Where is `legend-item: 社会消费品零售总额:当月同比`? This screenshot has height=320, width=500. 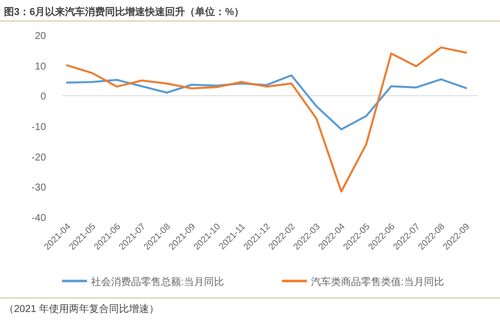
legend-item: 社会消费品零售总额:当月同比 is located at coordinates (143, 282).